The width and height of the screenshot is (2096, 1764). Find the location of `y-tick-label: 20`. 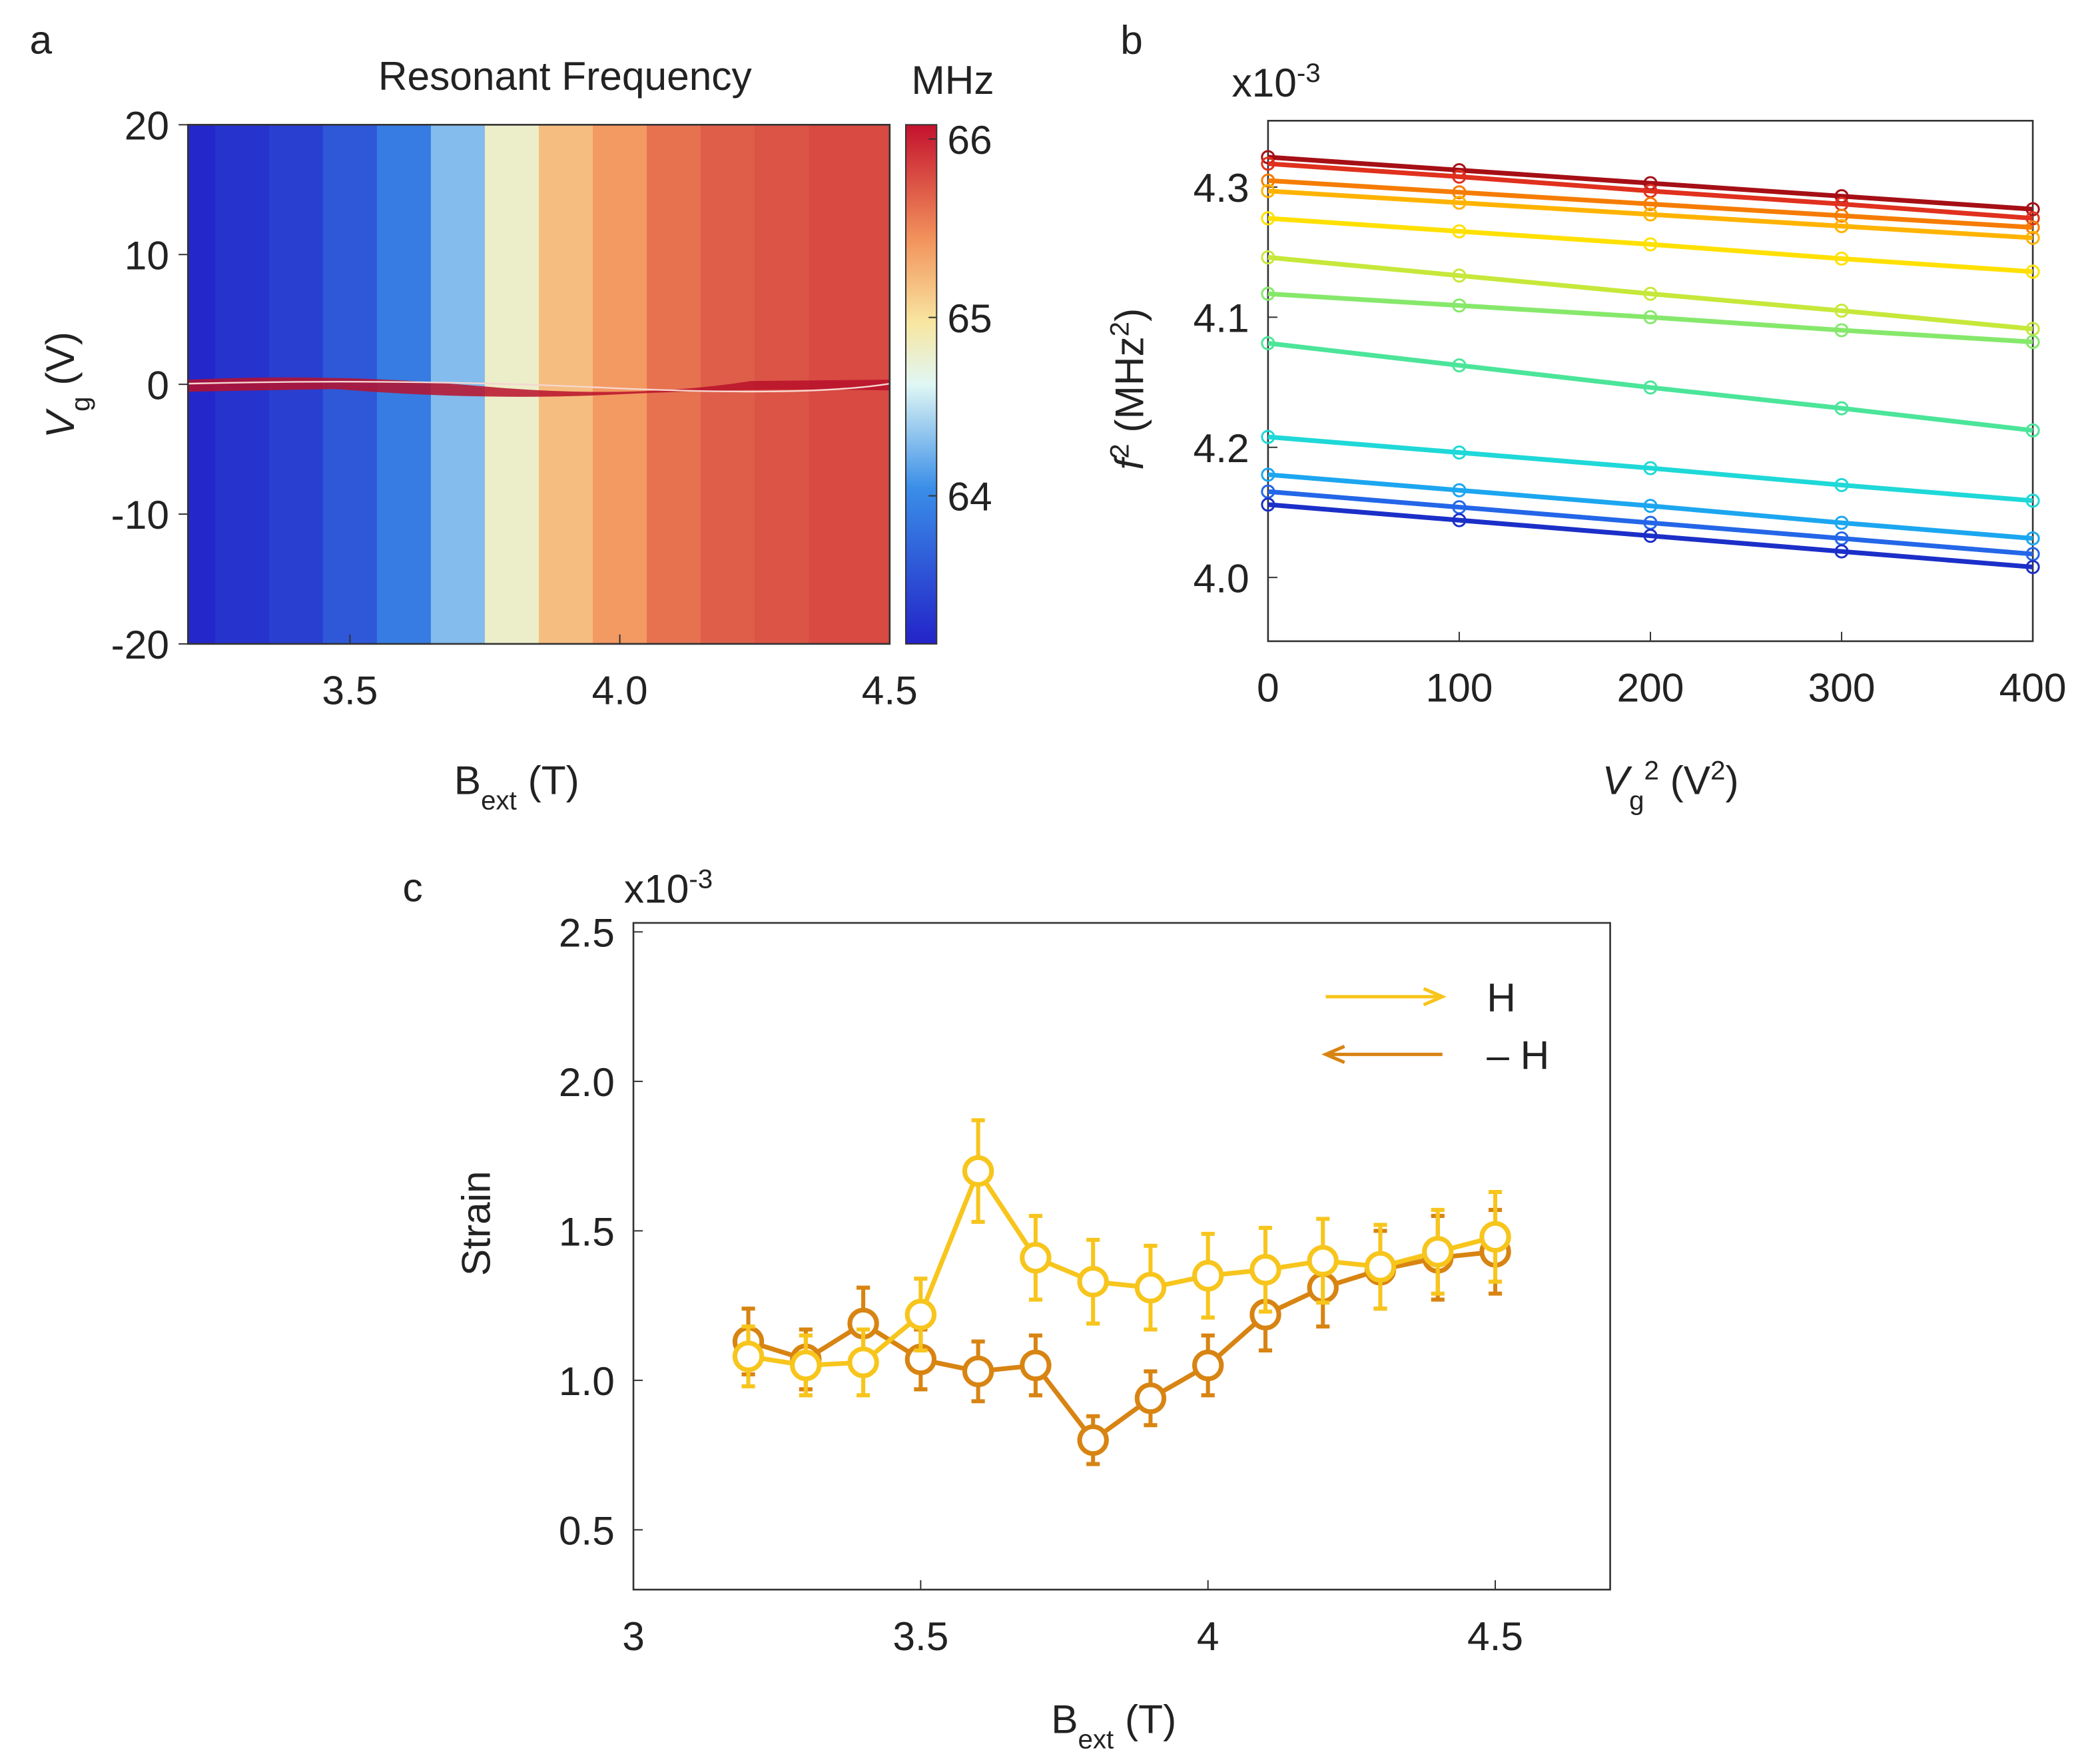

y-tick-label: 20 is located at coordinates (147, 126).